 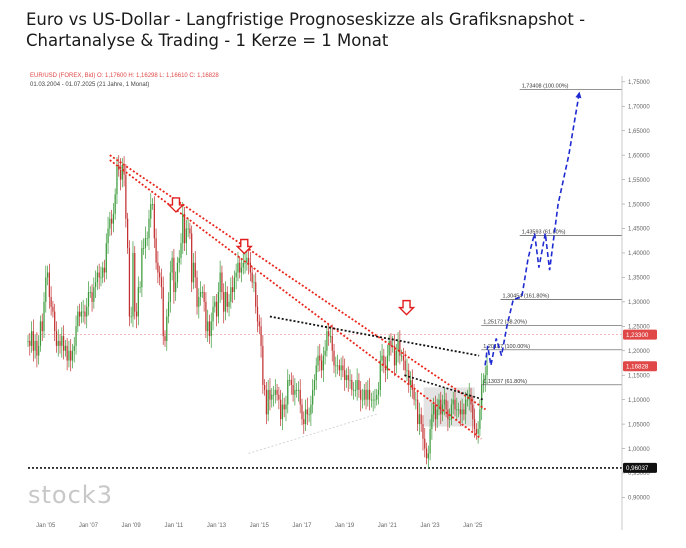 What do you see at coordinates (260, 526) in the screenshot?
I see `x-tick-label: Jan '15` at bounding box center [260, 526].